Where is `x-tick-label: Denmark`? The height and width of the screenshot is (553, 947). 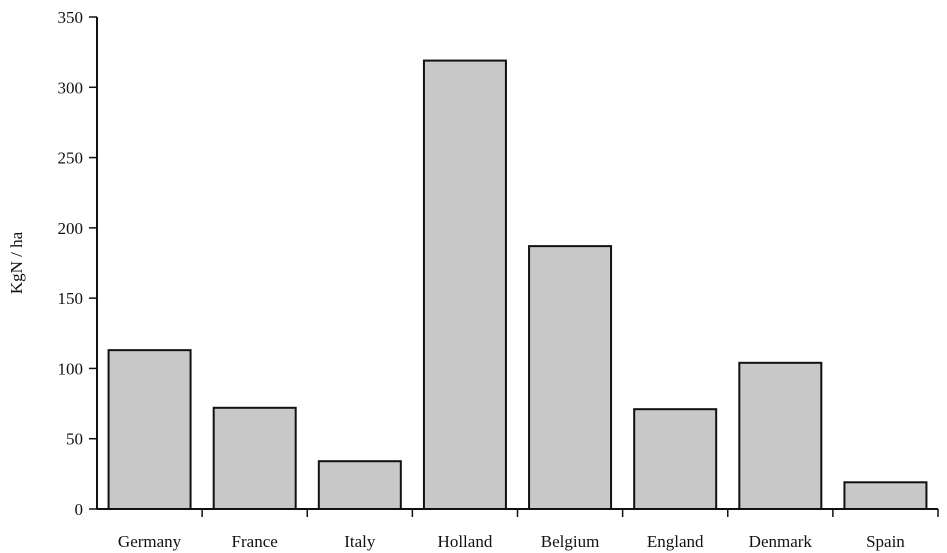
x-tick-label: Denmark is located at coordinates (781, 541).